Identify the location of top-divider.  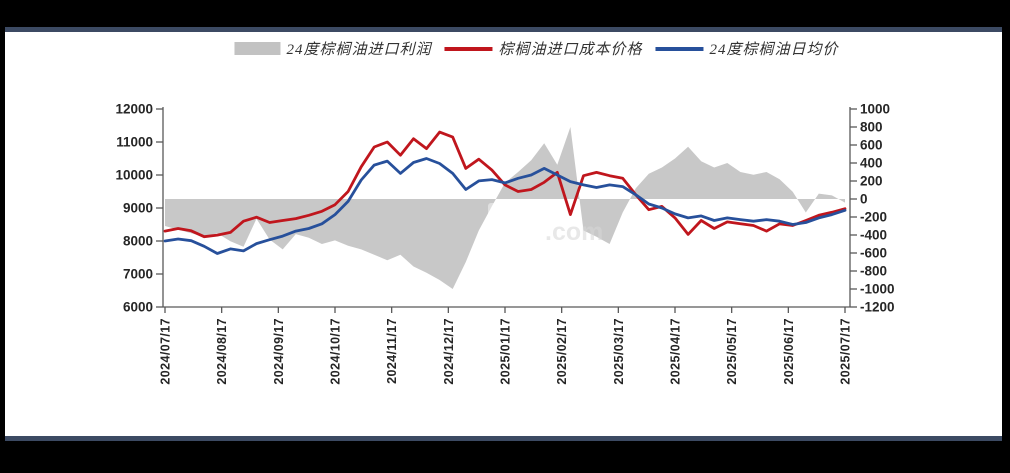
(503, 29).